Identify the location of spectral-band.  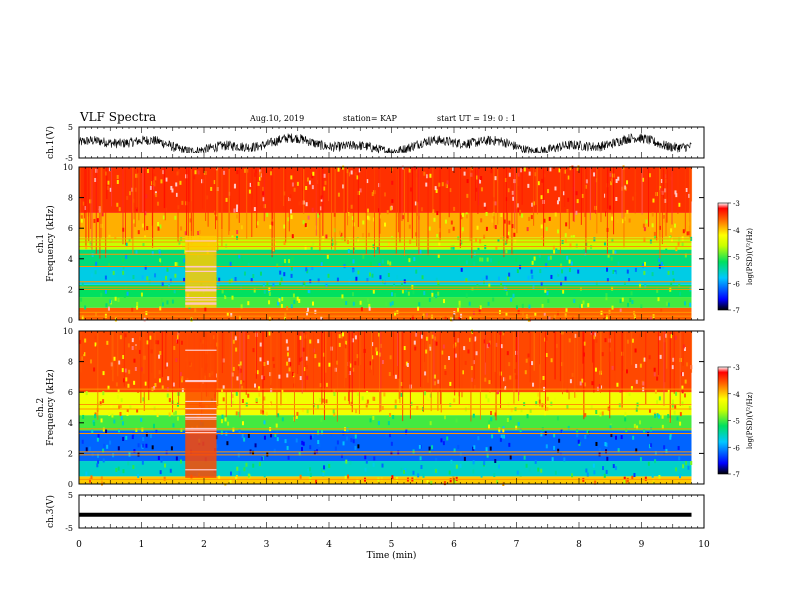
(385, 423).